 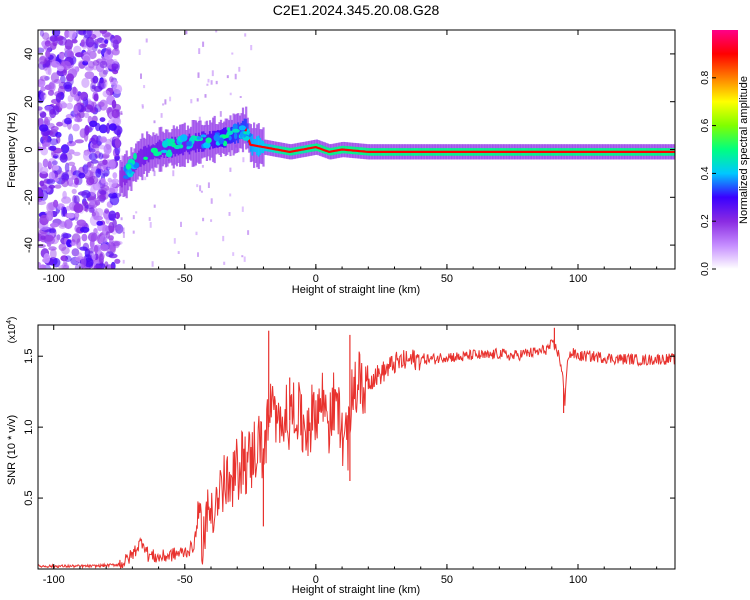 I want to click on x-tick-label: -50, so click(x=185, y=580).